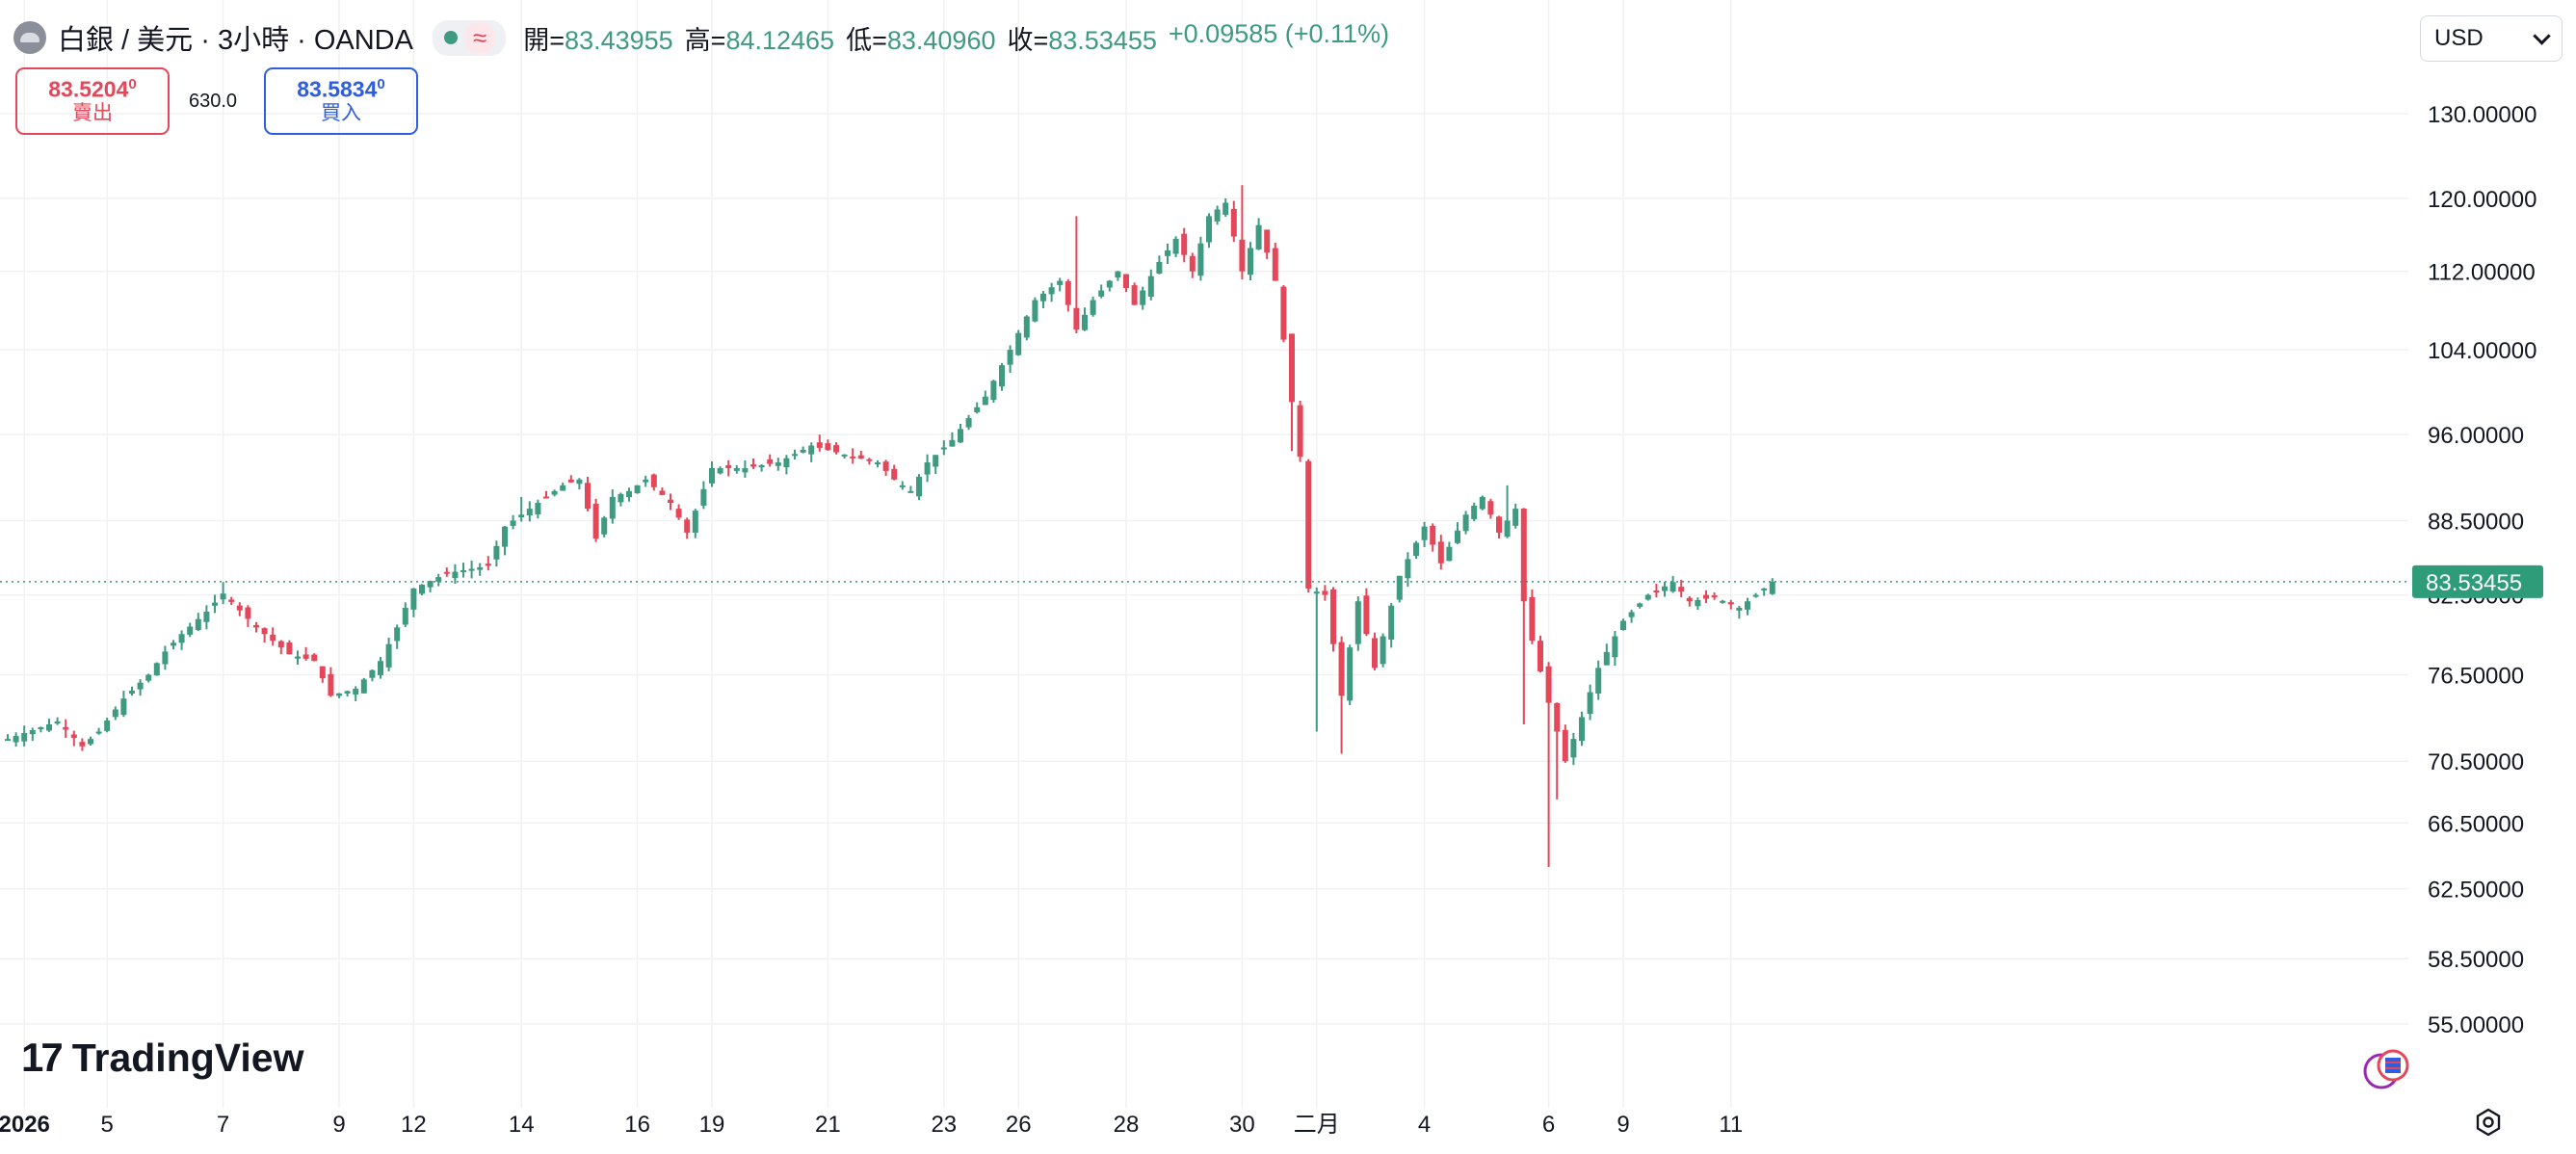 Image resolution: width=2576 pixels, height=1154 pixels. I want to click on currency-select: USD, so click(2491, 38).